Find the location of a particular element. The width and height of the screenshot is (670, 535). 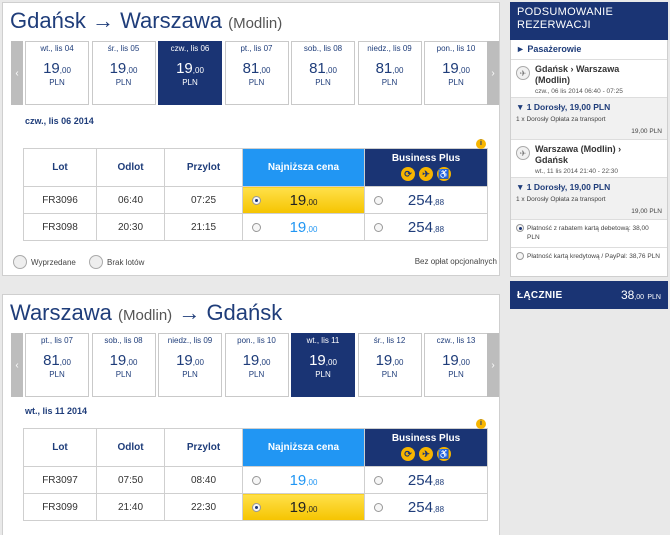

col-departure: Odlot is located at coordinates (130, 167).